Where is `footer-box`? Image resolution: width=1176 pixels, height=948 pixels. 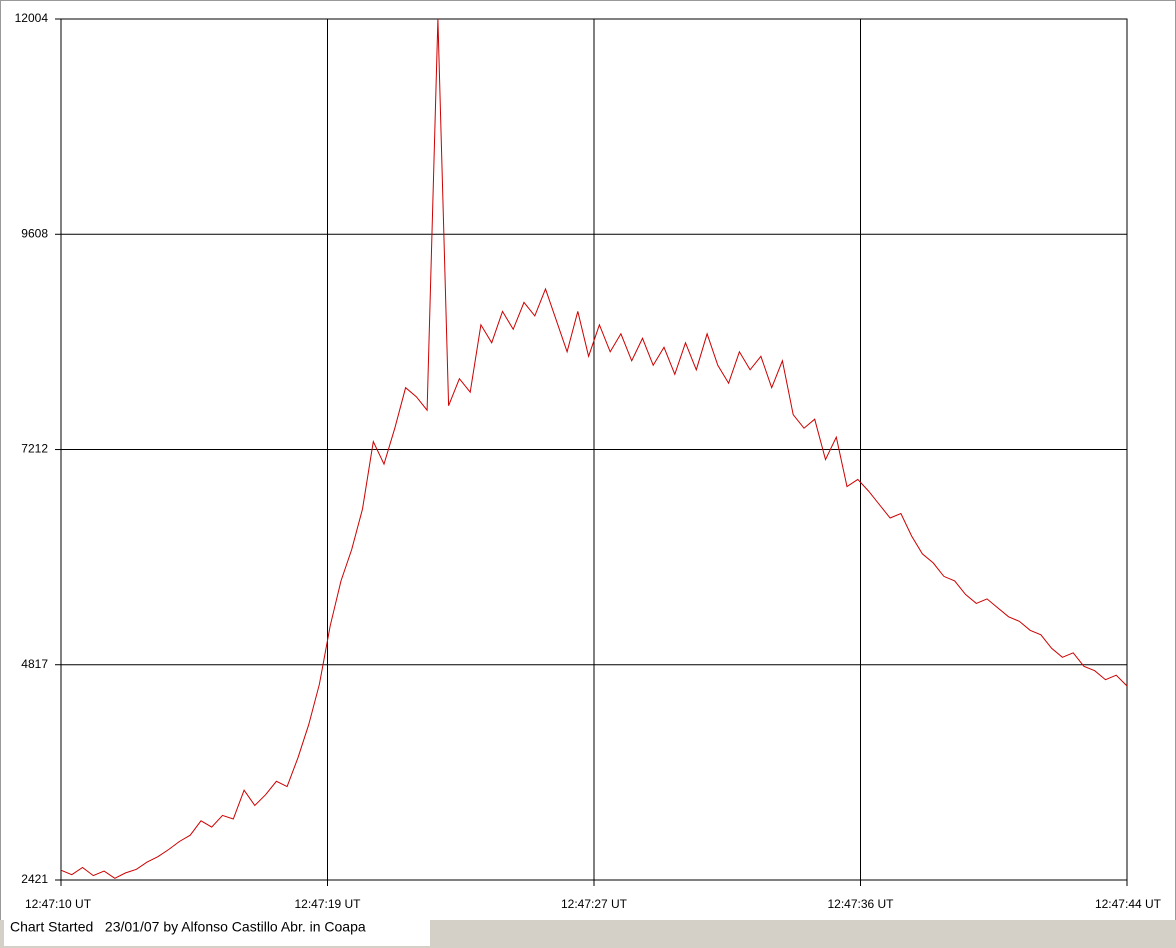 footer-box is located at coordinates (217, 931).